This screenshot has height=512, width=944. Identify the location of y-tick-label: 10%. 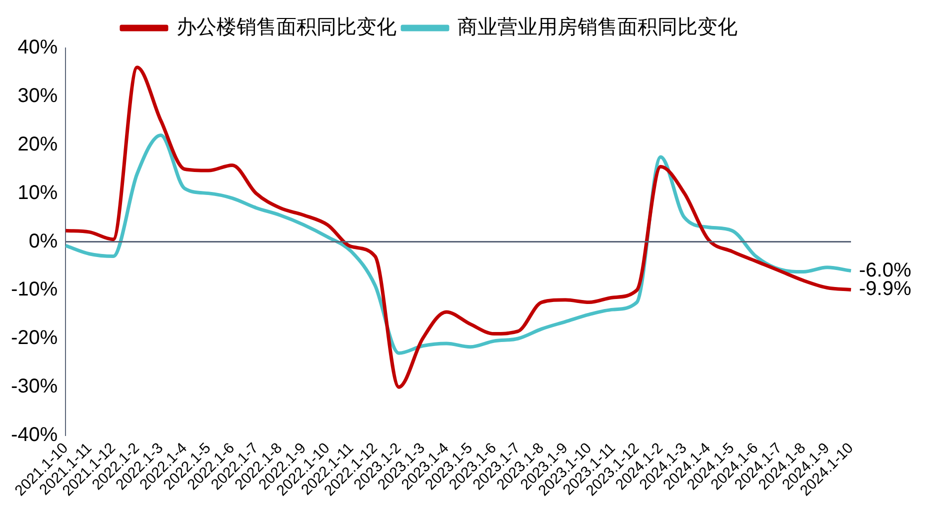
(38, 193).